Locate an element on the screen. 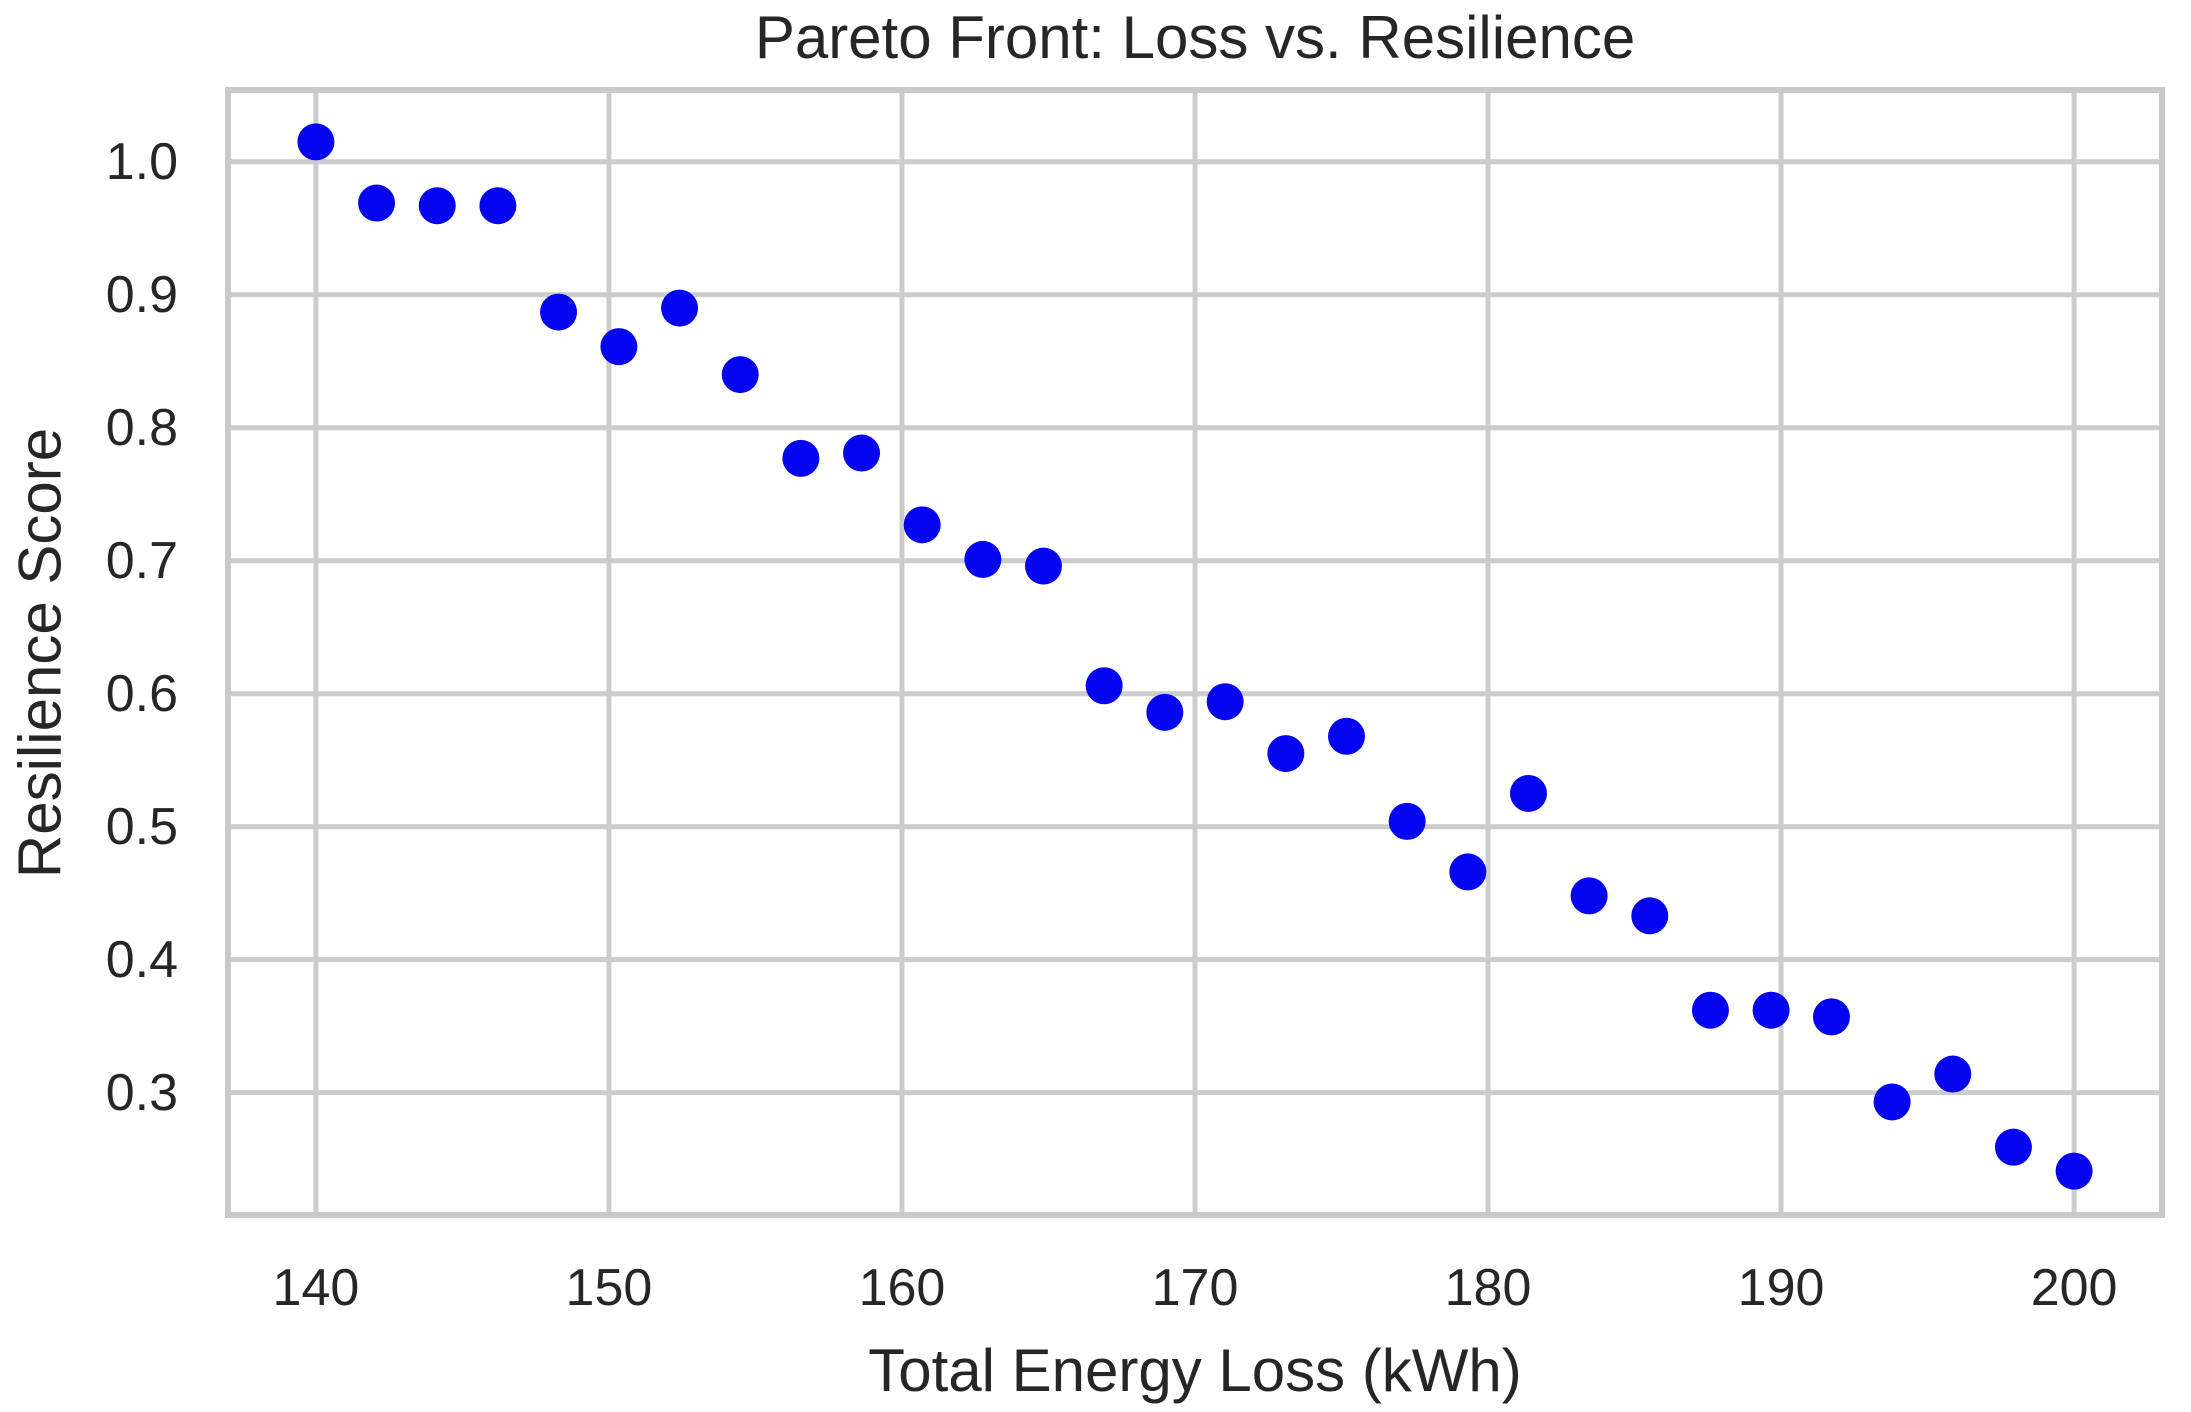  x-tick-label: 140 is located at coordinates (316, 1288).